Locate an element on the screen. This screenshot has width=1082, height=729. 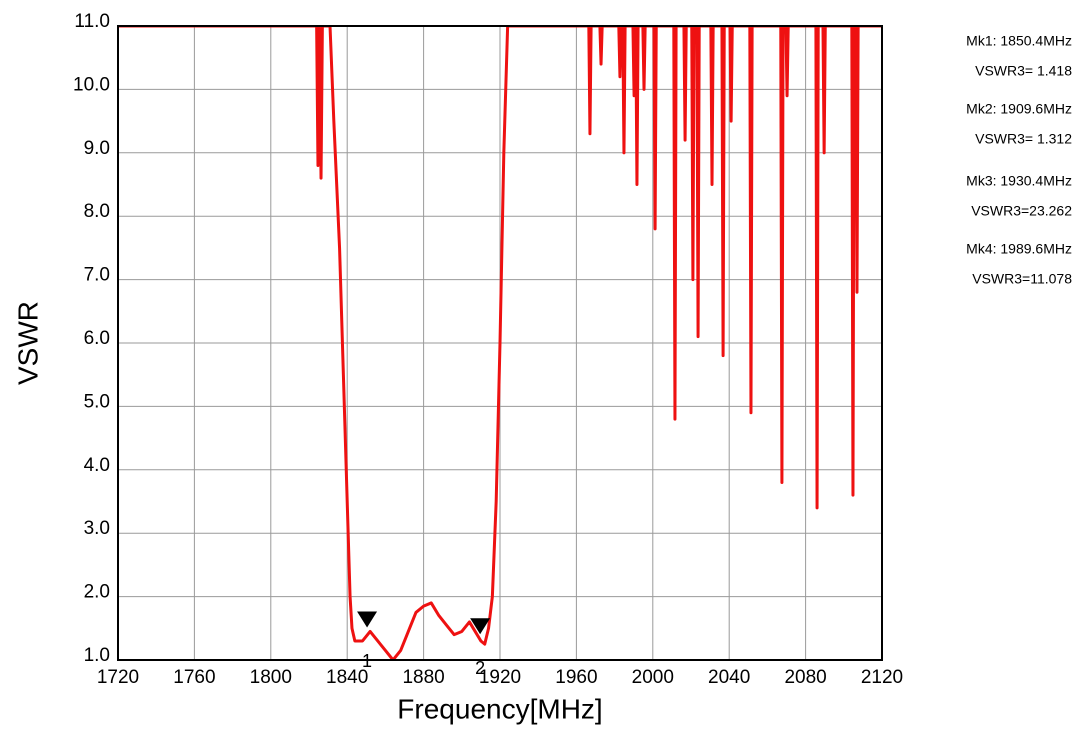
x-tick-label: 2000 is located at coordinates (653, 677).